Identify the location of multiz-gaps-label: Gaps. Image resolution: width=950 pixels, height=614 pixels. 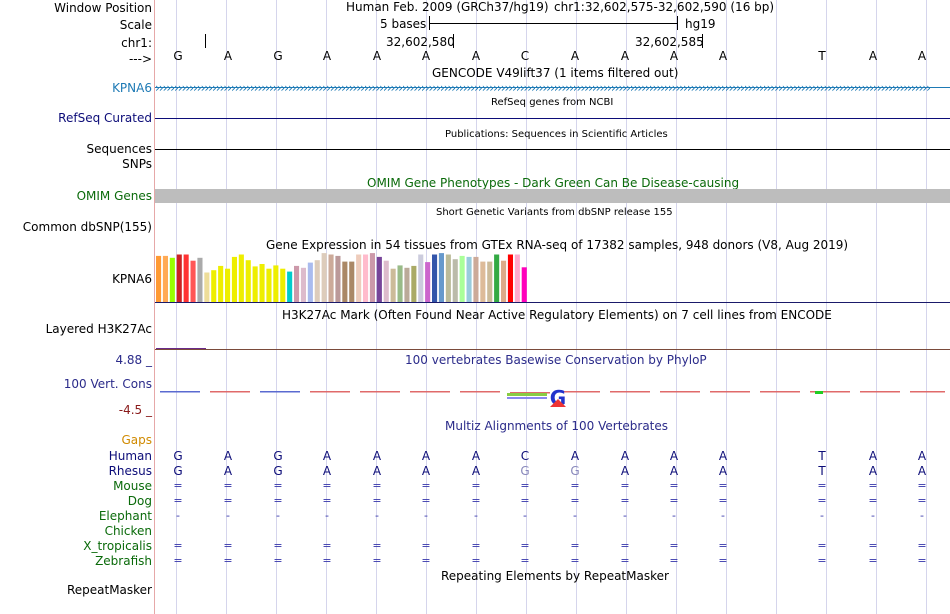
(136, 440).